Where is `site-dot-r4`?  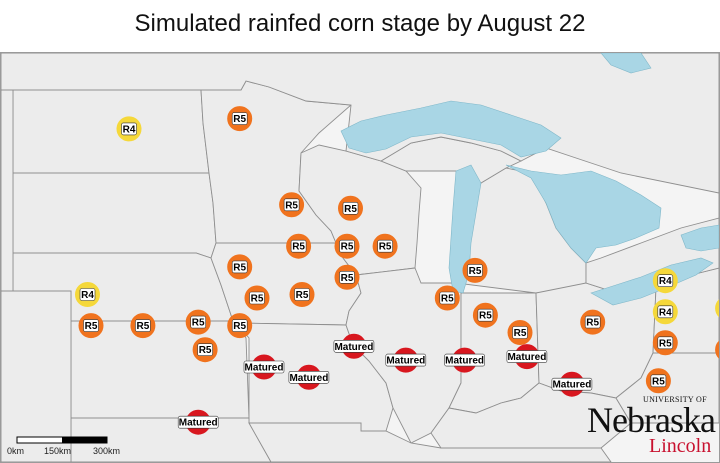
site-dot-r4 is located at coordinates (717, 308).